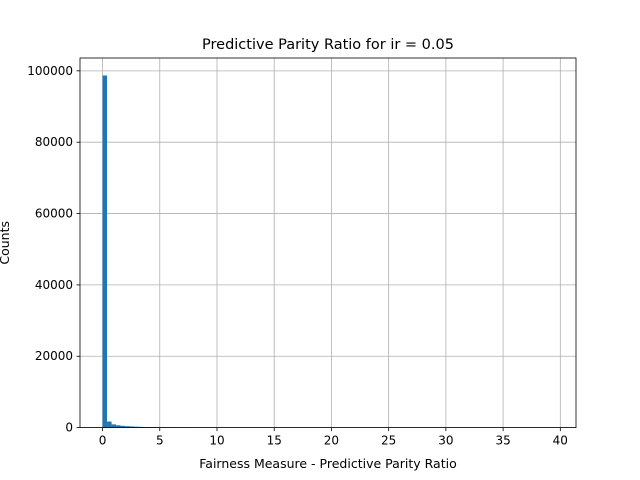  Describe the element at coordinates (69, 428) in the screenshot. I see `y-tick-label: 0` at that location.